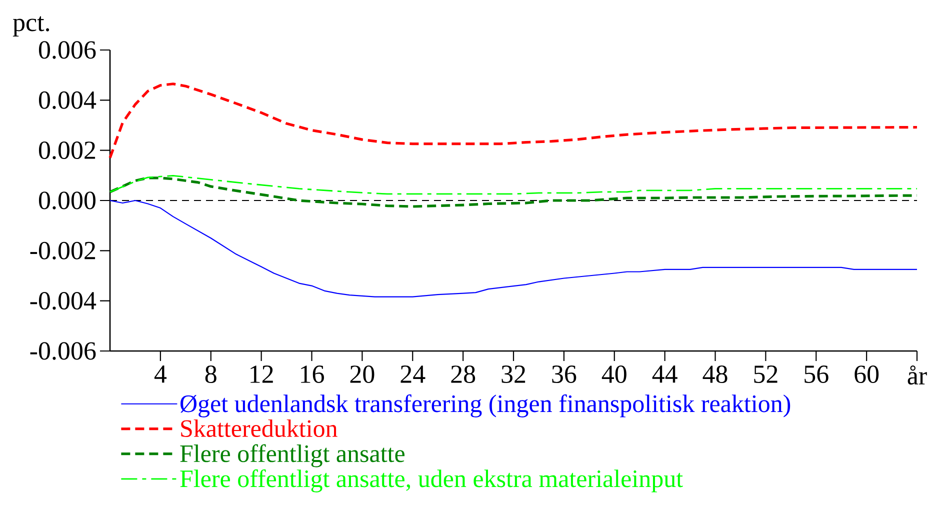 The height and width of the screenshot is (512, 941). What do you see at coordinates (665, 374) in the screenshot?
I see `x-tick-label: 44` at bounding box center [665, 374].